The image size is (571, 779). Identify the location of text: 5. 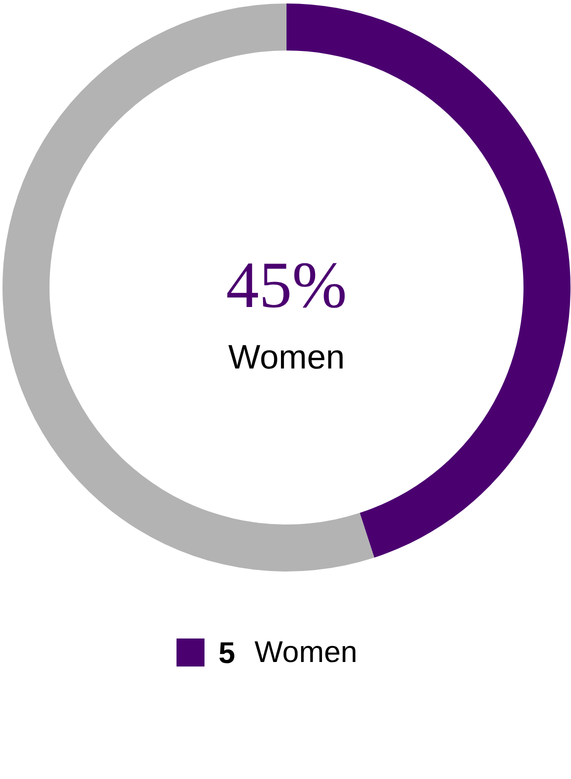
(227, 653).